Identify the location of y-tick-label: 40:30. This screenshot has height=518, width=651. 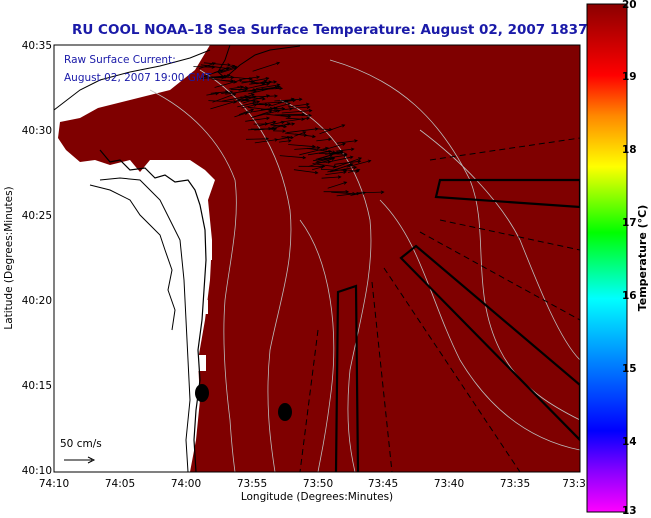
(37, 131).